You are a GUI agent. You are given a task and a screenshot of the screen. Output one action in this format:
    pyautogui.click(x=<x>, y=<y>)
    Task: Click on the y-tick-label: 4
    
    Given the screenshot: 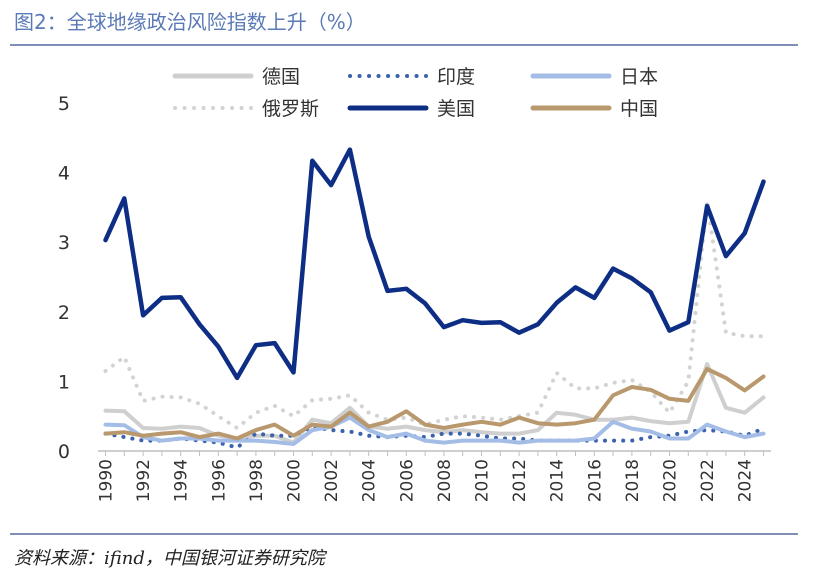 What is the action you would take?
    pyautogui.click(x=64, y=174)
    